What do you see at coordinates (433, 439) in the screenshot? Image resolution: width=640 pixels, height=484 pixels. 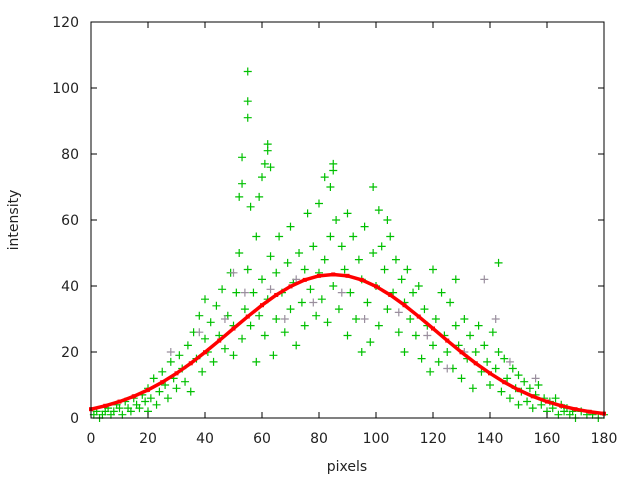 I see `x-tick-label: 120` at bounding box center [433, 439].